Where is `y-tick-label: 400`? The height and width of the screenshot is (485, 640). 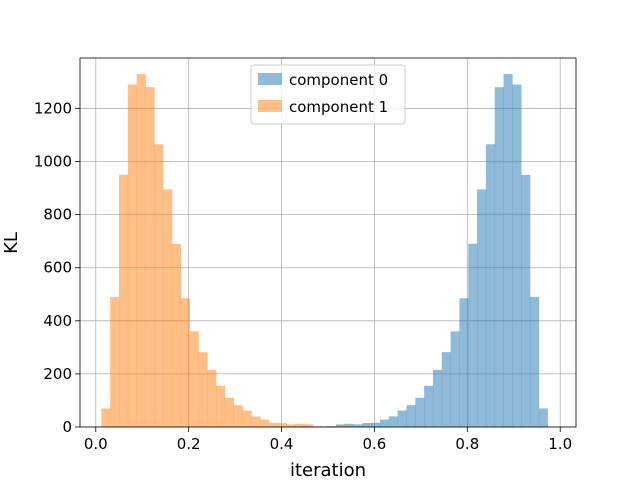
y-tick-label: 400 is located at coordinates (57, 321).